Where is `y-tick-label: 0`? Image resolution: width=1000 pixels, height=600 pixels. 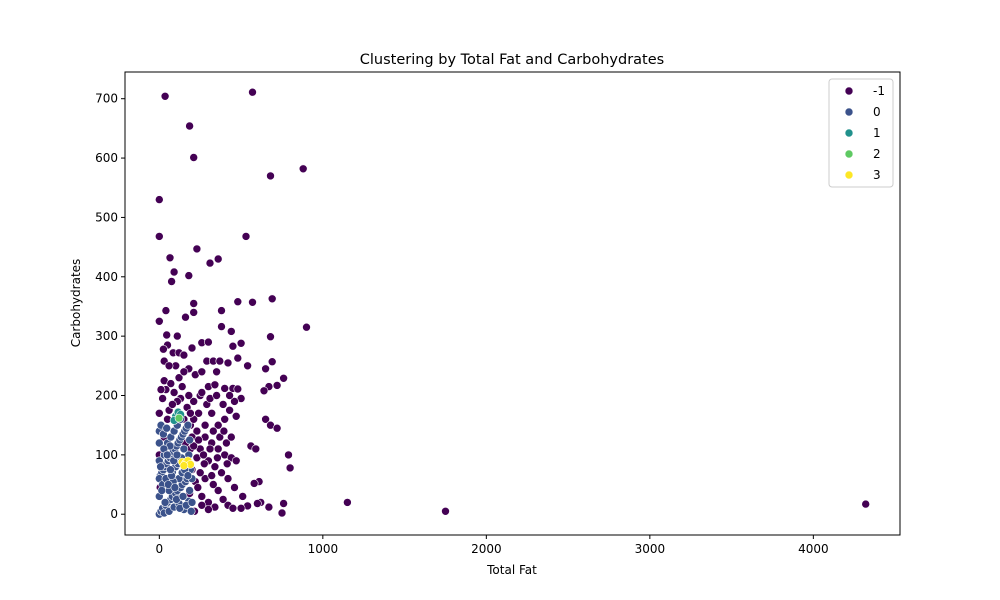
y-tick-label: 0 is located at coordinates (114, 514).